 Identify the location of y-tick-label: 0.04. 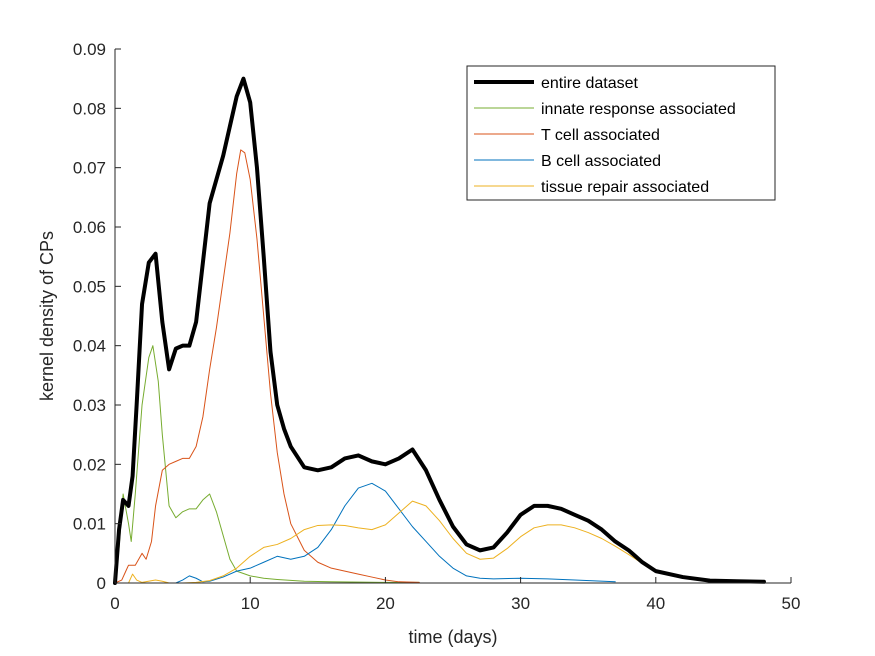
(89, 346).